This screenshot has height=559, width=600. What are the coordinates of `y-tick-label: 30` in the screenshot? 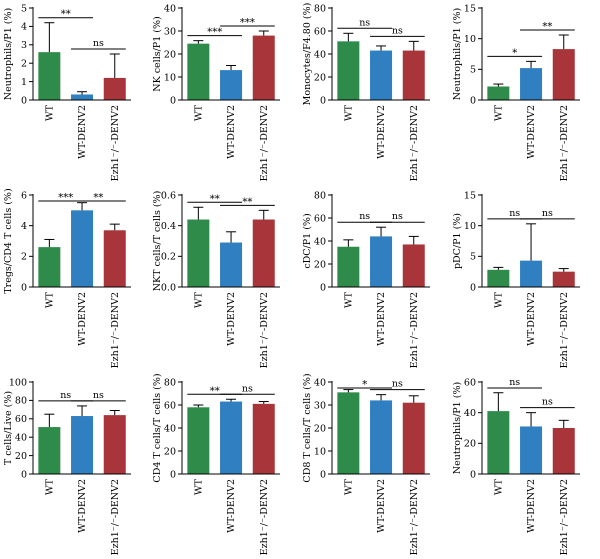 It's located at (320, 405).